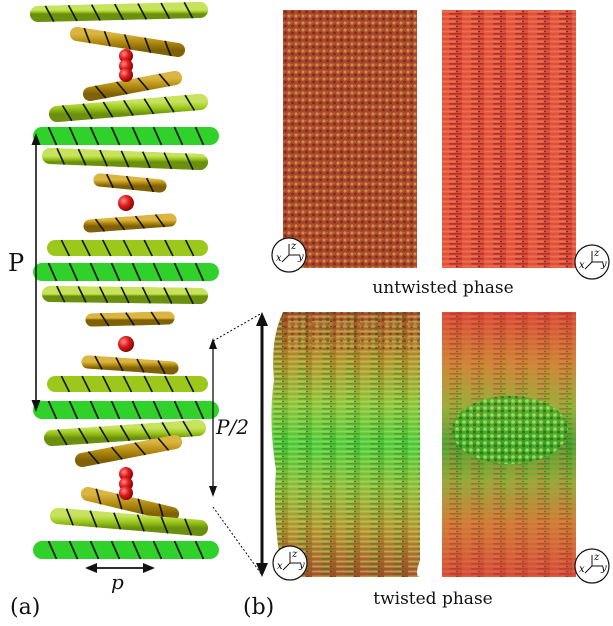 This screenshot has width=613, height=626. What do you see at coordinates (345, 444) in the screenshot?
I see `twisted-snapshot-side` at bounding box center [345, 444].